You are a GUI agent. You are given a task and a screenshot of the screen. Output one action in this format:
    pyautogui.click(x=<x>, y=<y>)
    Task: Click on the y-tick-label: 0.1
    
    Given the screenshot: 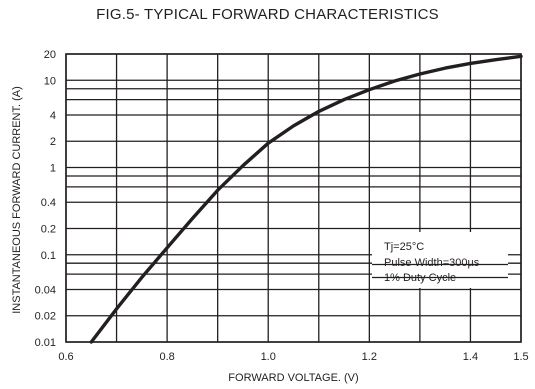 What is the action you would take?
    pyautogui.click(x=48, y=256)
    